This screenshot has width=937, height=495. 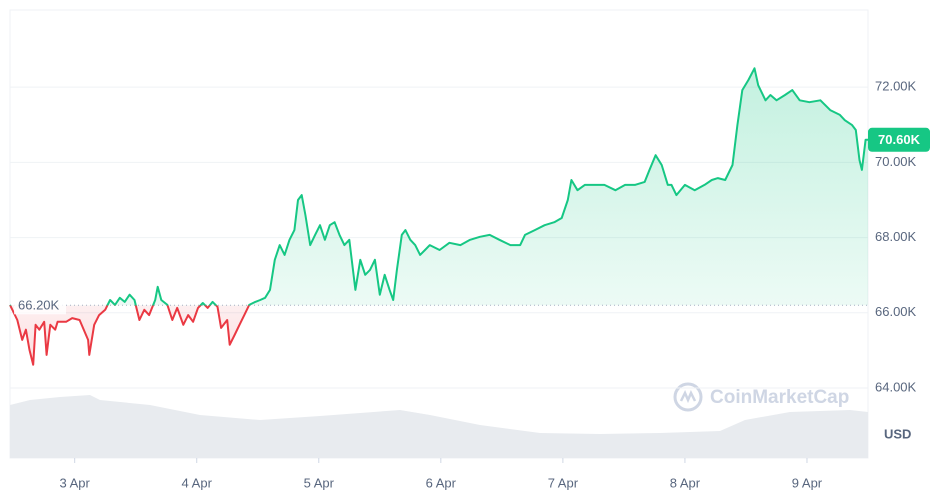 What do you see at coordinates (563, 482) in the screenshot?
I see `x-tick-label: 7 Apr` at bounding box center [563, 482].